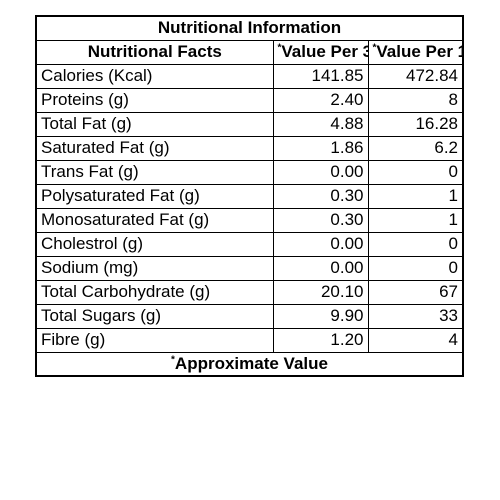 The image size is (500, 500). I want to click on table-row: Fibre (g) 1.20 4, so click(249, 340).